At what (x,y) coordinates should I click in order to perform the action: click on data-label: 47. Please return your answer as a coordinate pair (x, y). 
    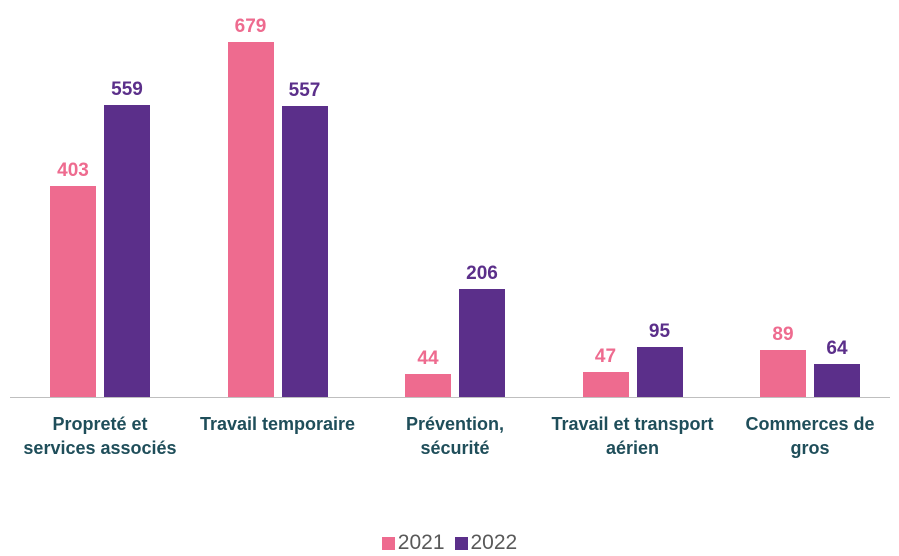
    Looking at the image, I should click on (605, 357).